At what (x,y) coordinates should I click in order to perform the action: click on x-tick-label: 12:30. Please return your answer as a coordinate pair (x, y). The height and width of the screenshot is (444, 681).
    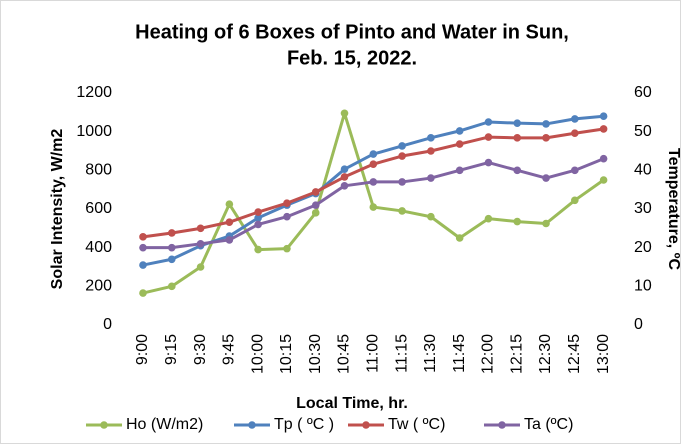
    Looking at the image, I should click on (545, 354).